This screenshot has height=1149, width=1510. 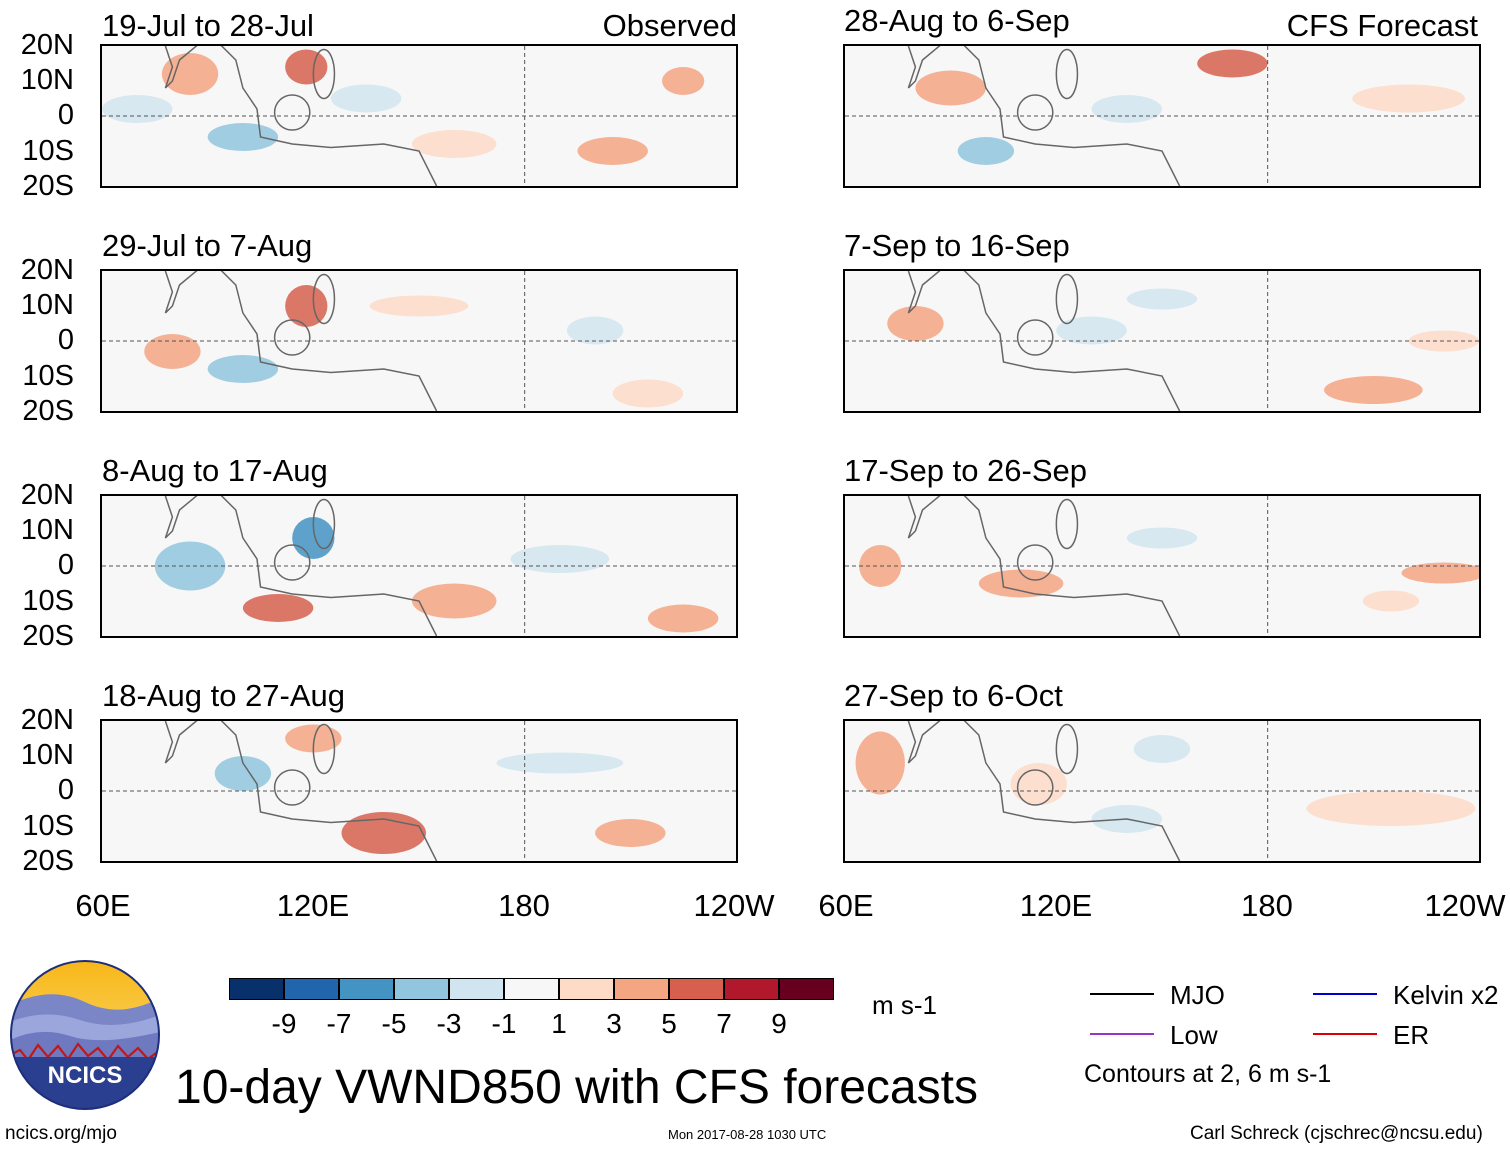 What do you see at coordinates (724, 1023) in the screenshot?
I see `colorbar-tick-label: 7` at bounding box center [724, 1023].